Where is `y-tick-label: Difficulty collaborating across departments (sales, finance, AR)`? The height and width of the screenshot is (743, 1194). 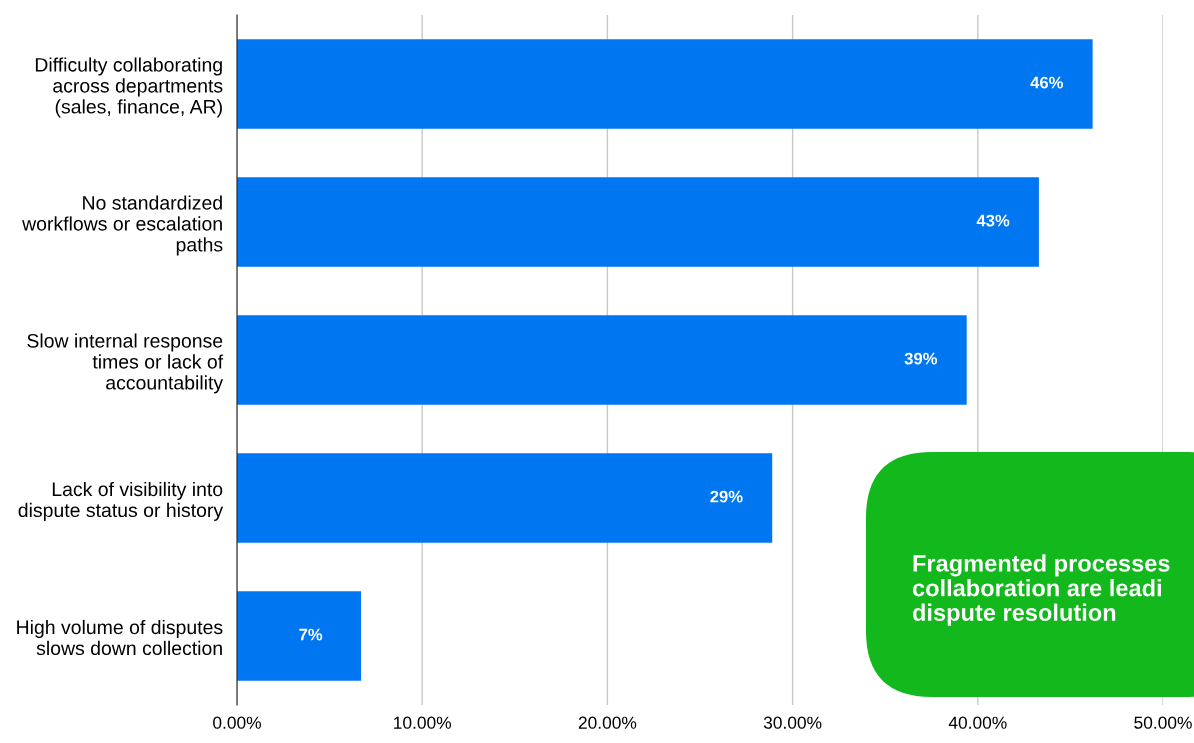
y-tick-label: Difficulty collaborating across departments (sales, finance, AR) is located at coordinates (129, 87).